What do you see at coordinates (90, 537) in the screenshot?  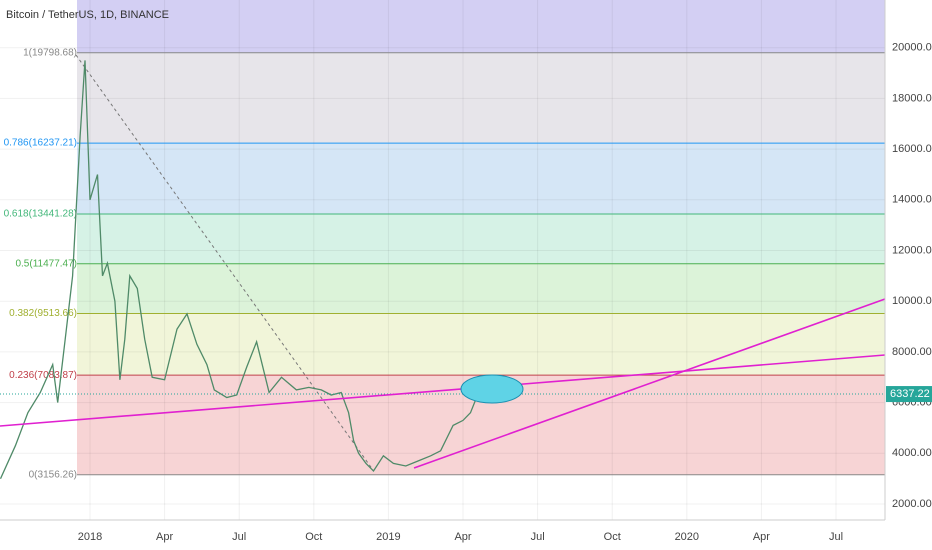 I see `x-tick-label: 2018` at bounding box center [90, 537].